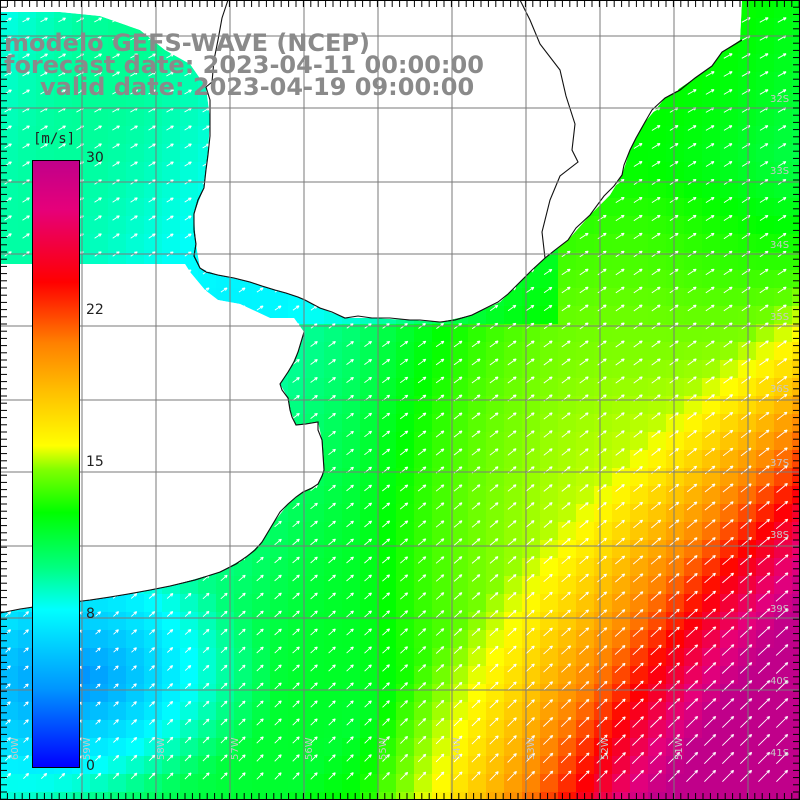  I want to click on lon-label: 59W, so click(87, 748).